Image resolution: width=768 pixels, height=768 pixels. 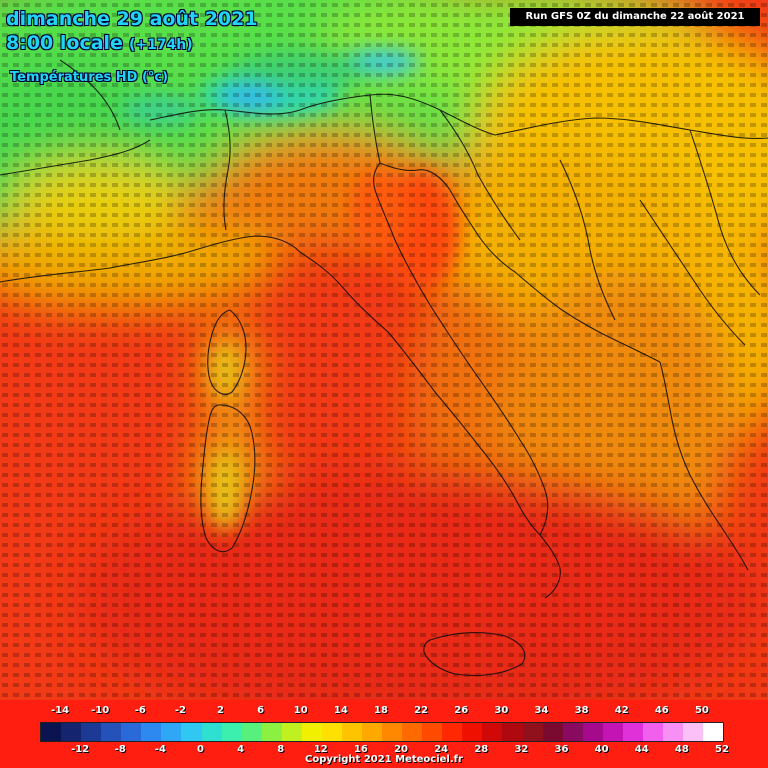 I want to click on scale-tick-label: 48, so click(x=681, y=749).